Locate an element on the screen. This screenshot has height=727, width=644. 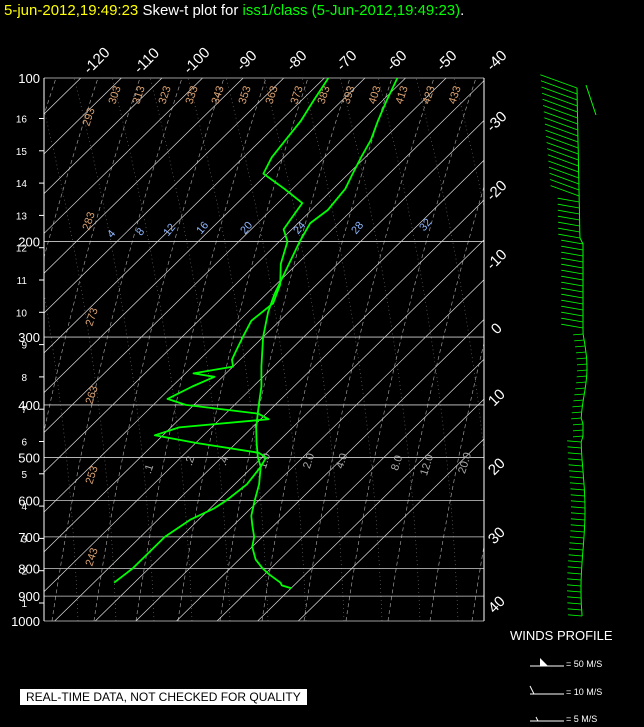
dry-adiabat-label: 343 is located at coordinates (218, 94).